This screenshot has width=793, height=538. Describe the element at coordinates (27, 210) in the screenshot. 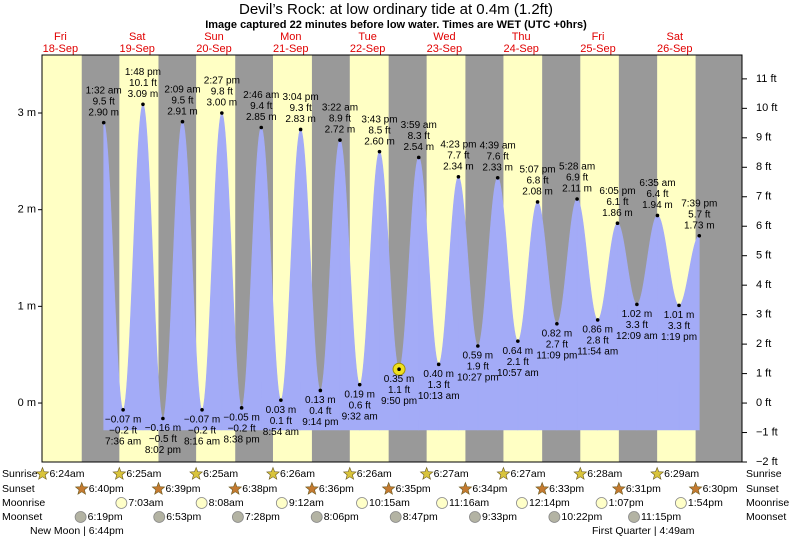

I see `y-tick-label: 2 m` at that location.